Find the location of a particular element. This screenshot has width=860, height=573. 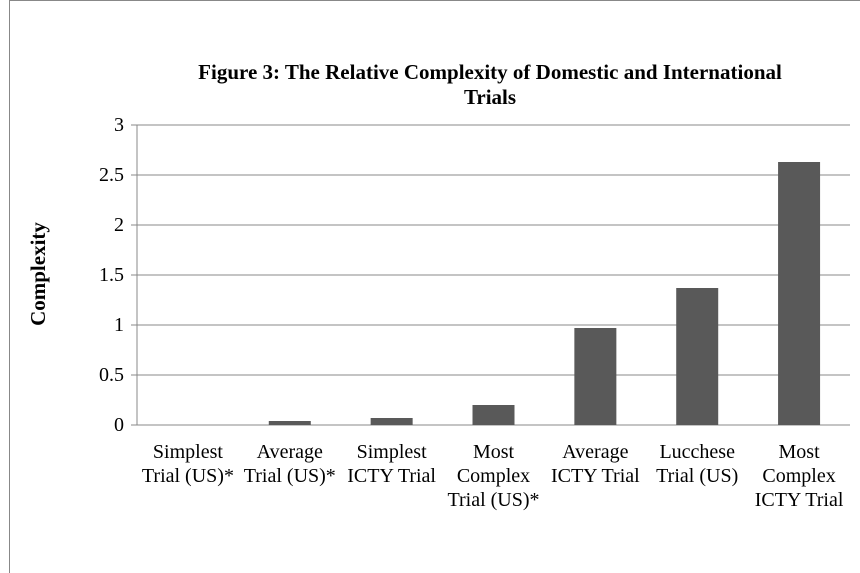

x-tick-label: Lucchese Trial (US) is located at coordinates (697, 464).